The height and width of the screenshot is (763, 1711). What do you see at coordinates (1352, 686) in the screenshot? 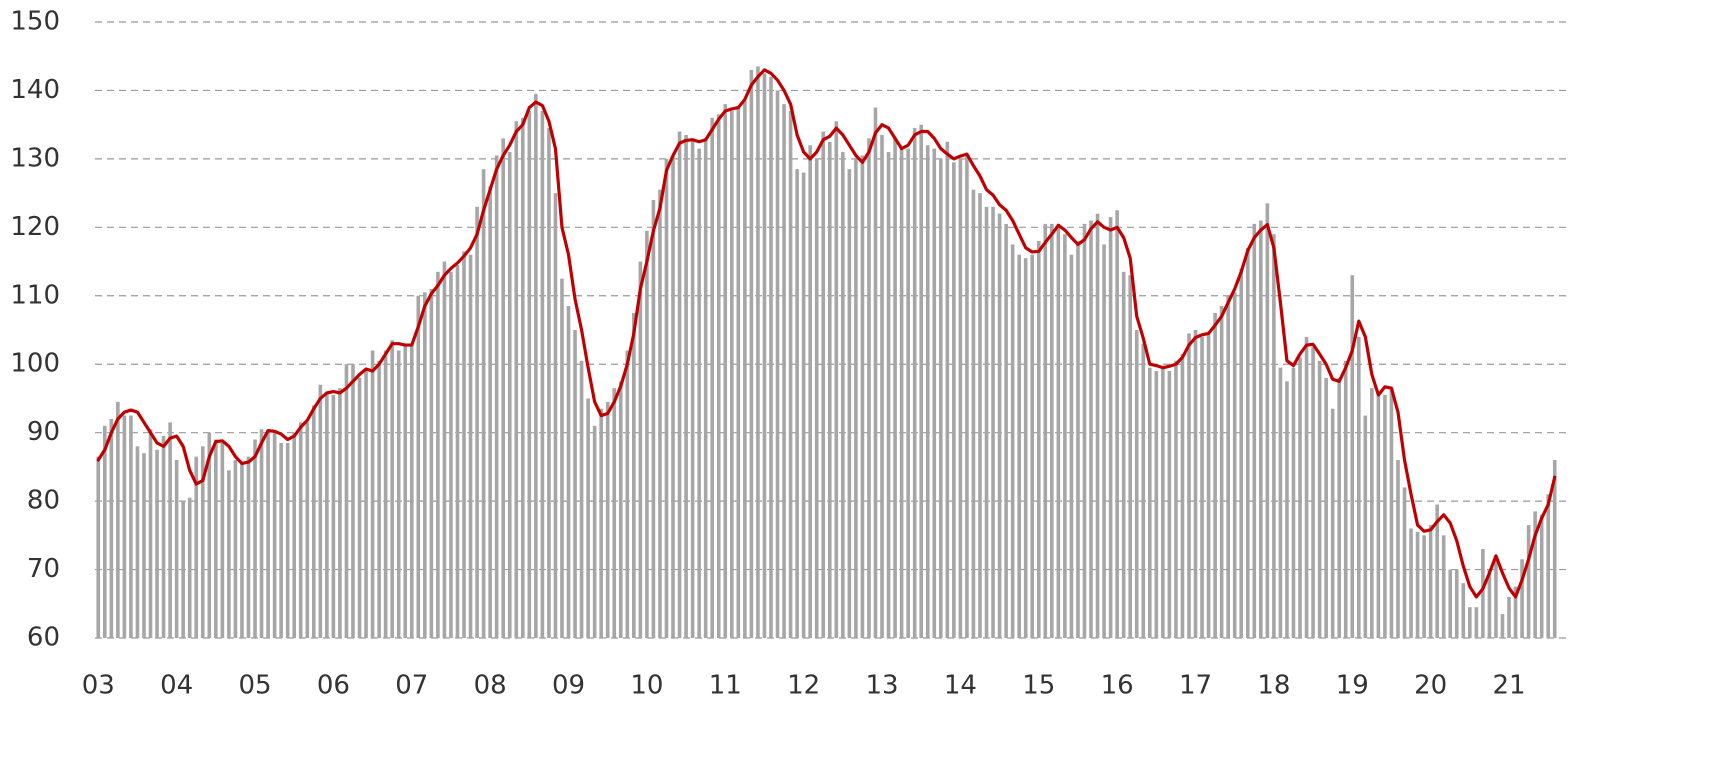
I see `x-tick-label: 19` at bounding box center [1352, 686].